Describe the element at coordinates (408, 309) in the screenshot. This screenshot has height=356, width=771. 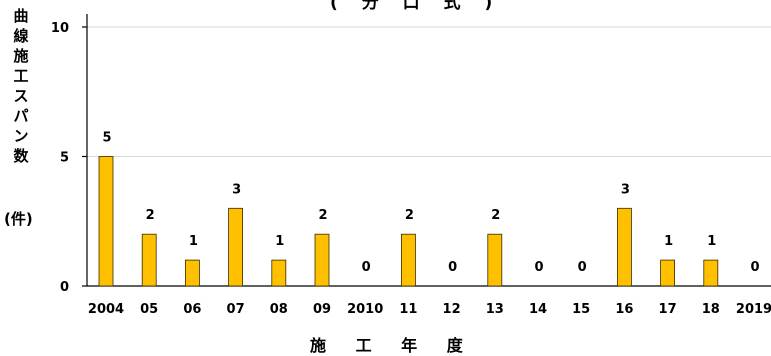
I see `x-tick-label: 11` at that location.